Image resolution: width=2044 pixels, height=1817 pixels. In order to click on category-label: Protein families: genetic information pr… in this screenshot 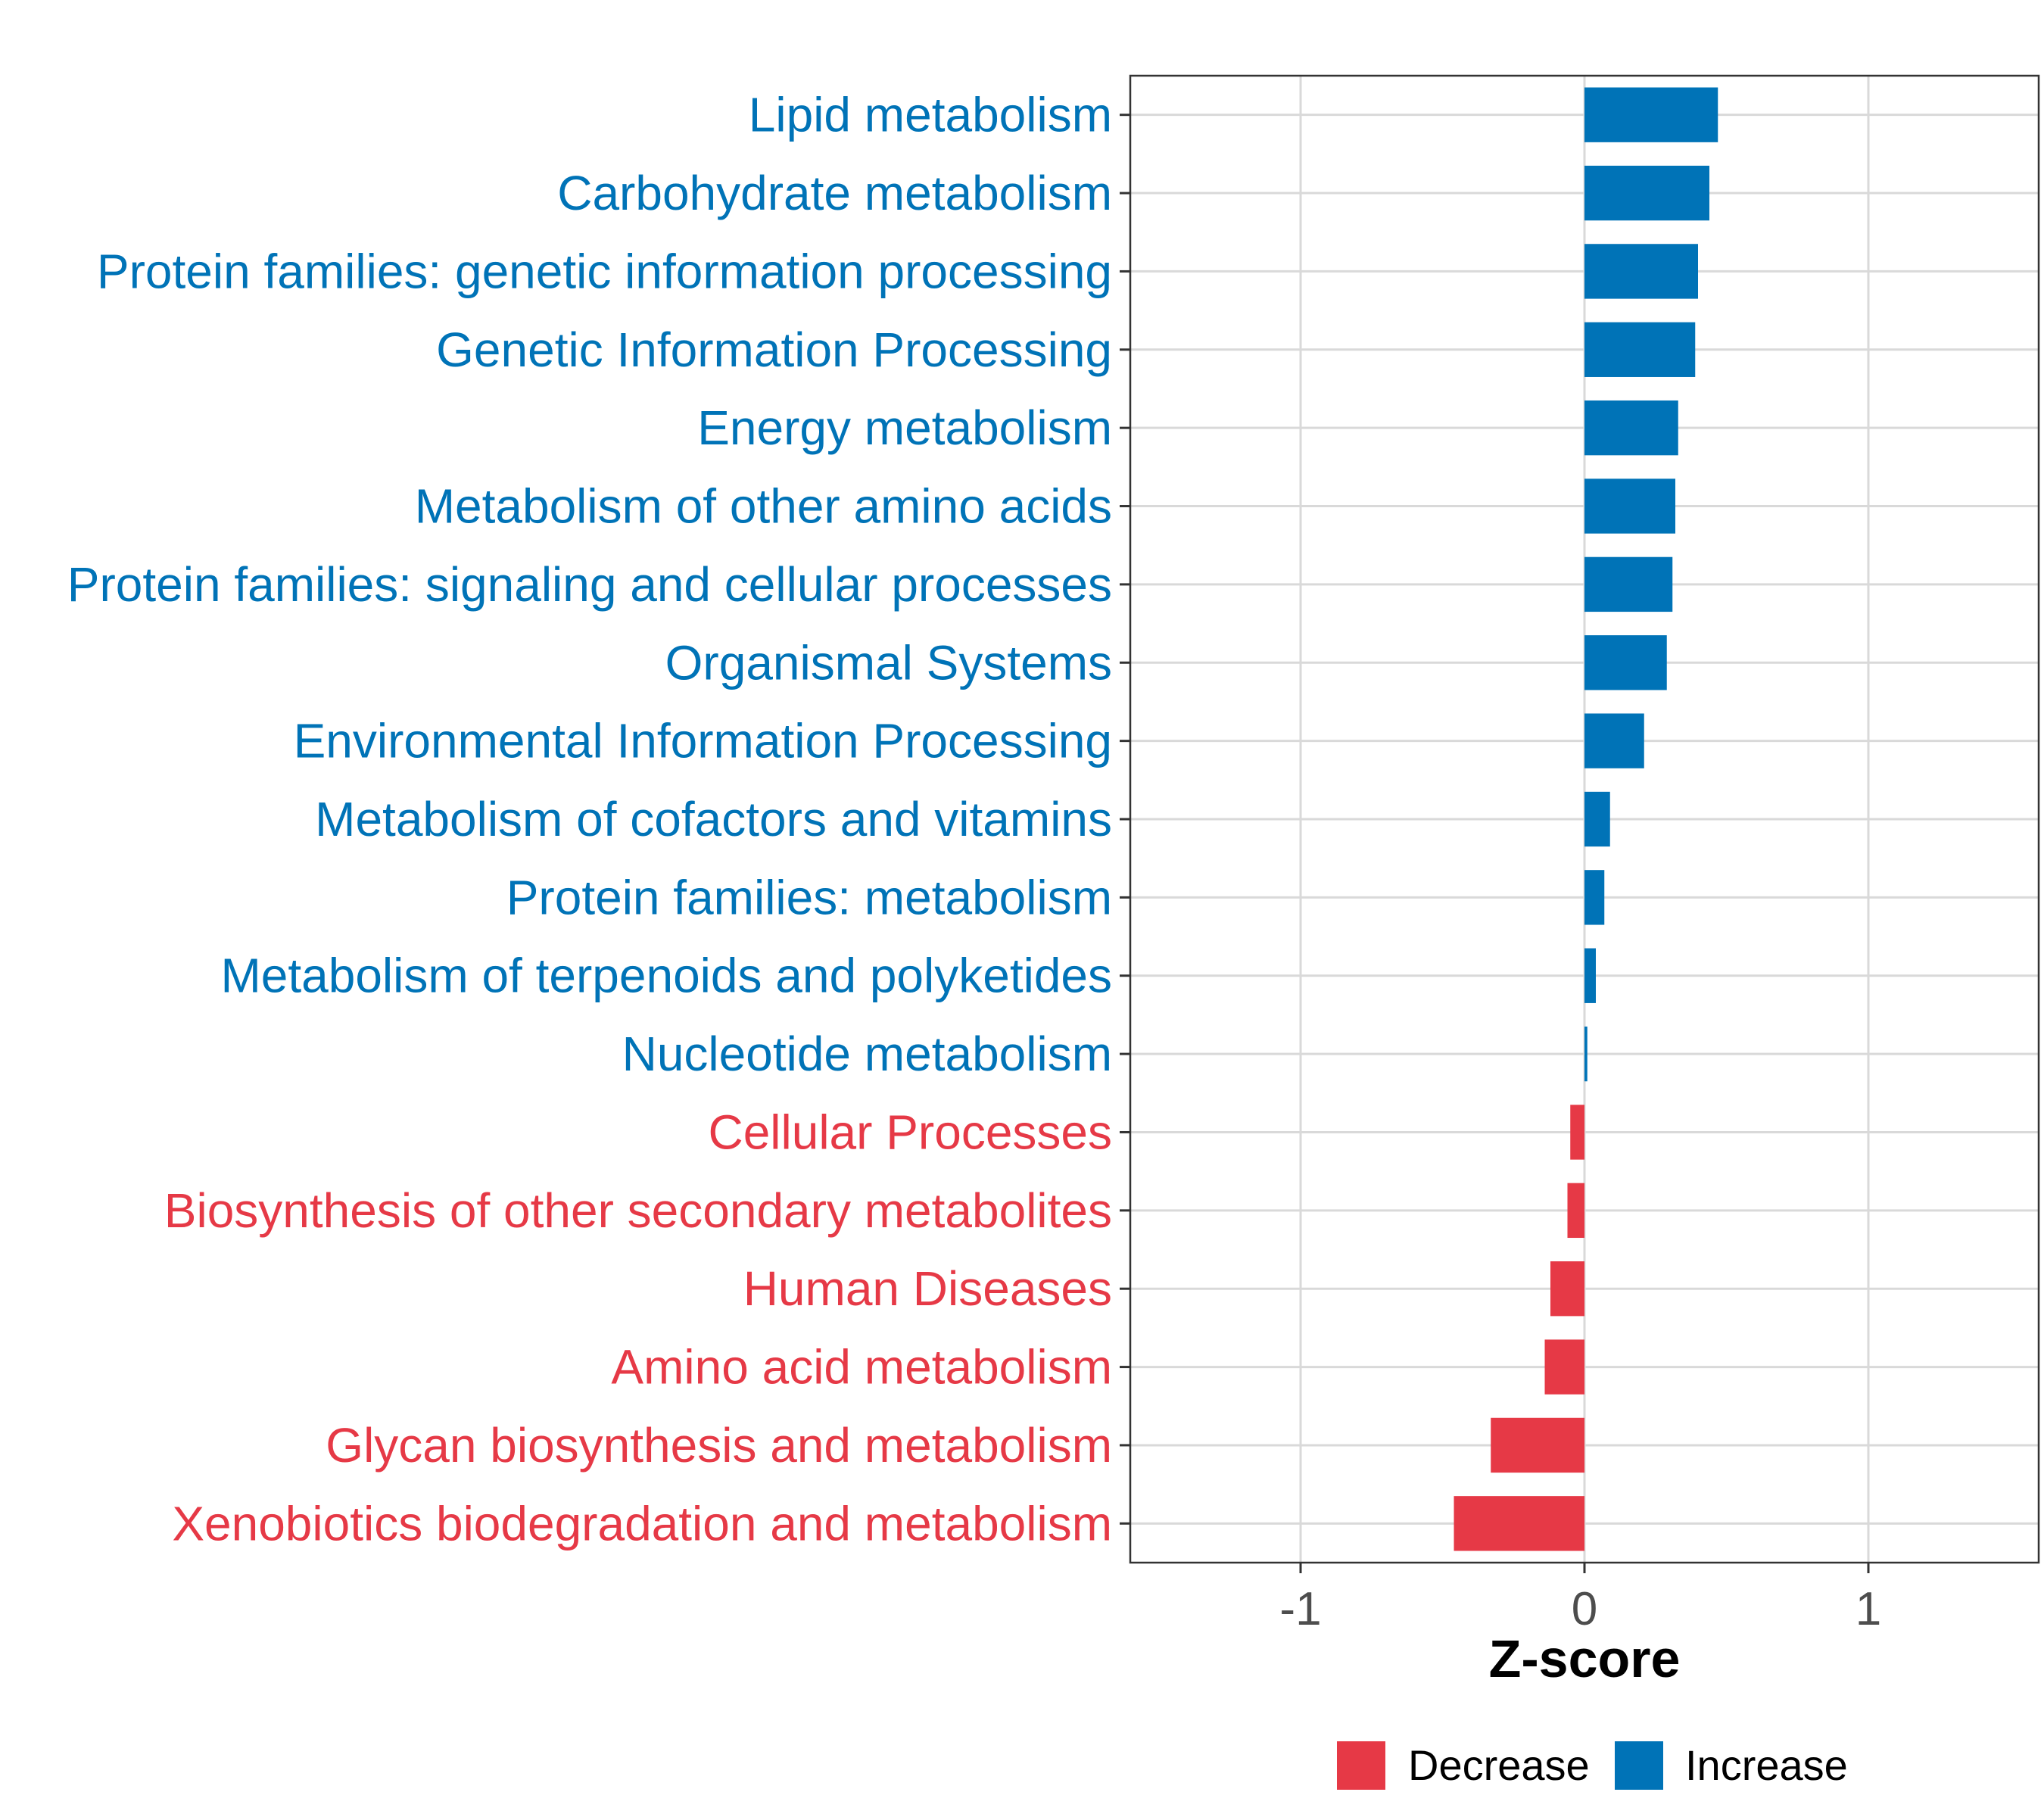, I will do `click(604, 271)`.